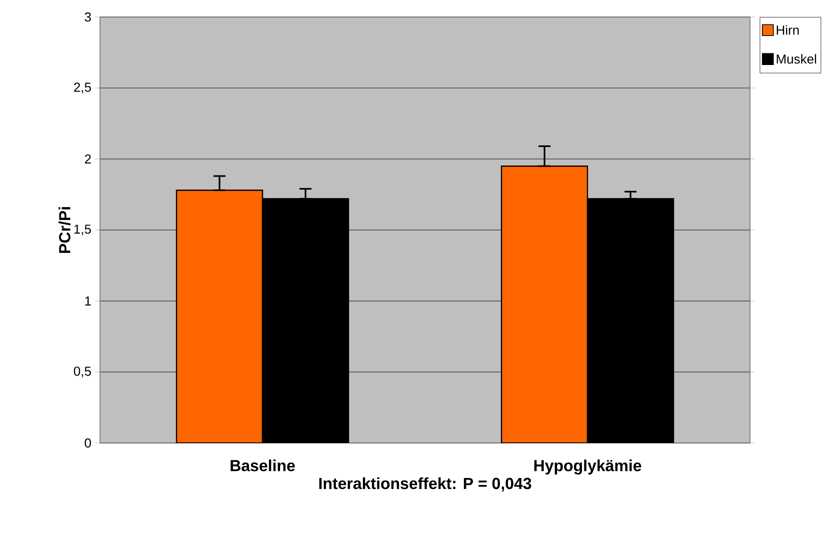 Image resolution: width=826 pixels, height=538 pixels. Describe the element at coordinates (88, 301) in the screenshot. I see `y-tick-label: 1` at that location.